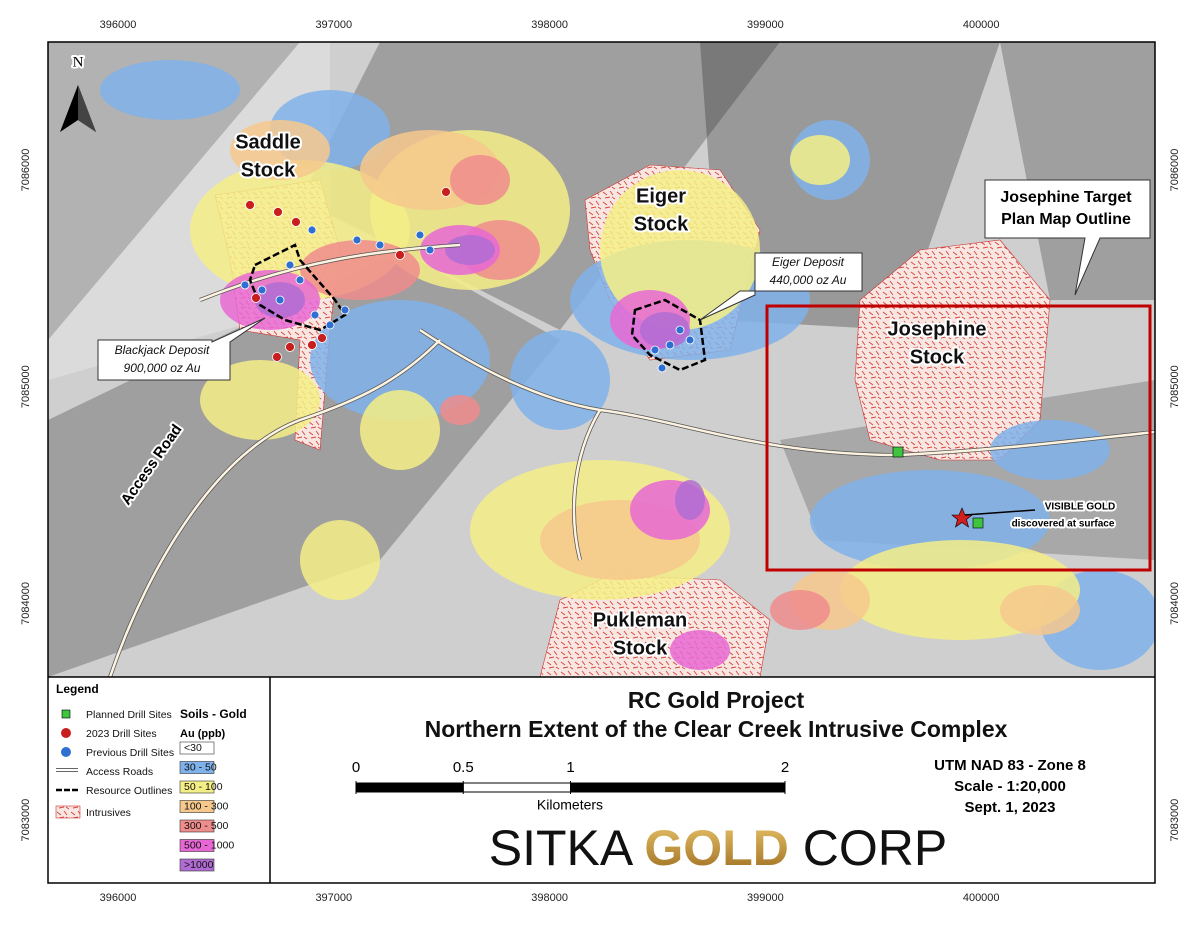 This screenshot has width=1200, height=933. Describe the element at coordinates (640, 620) in the screenshot. I see `stock-label: Pukleman` at that location.